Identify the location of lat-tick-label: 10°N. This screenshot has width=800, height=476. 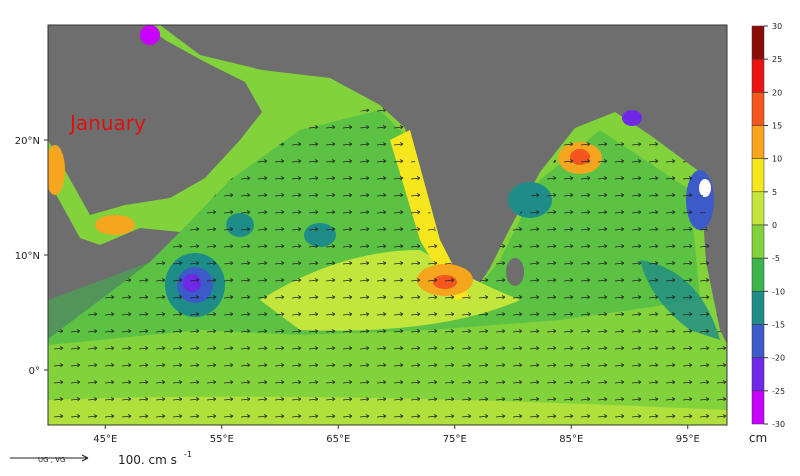
(27, 256).